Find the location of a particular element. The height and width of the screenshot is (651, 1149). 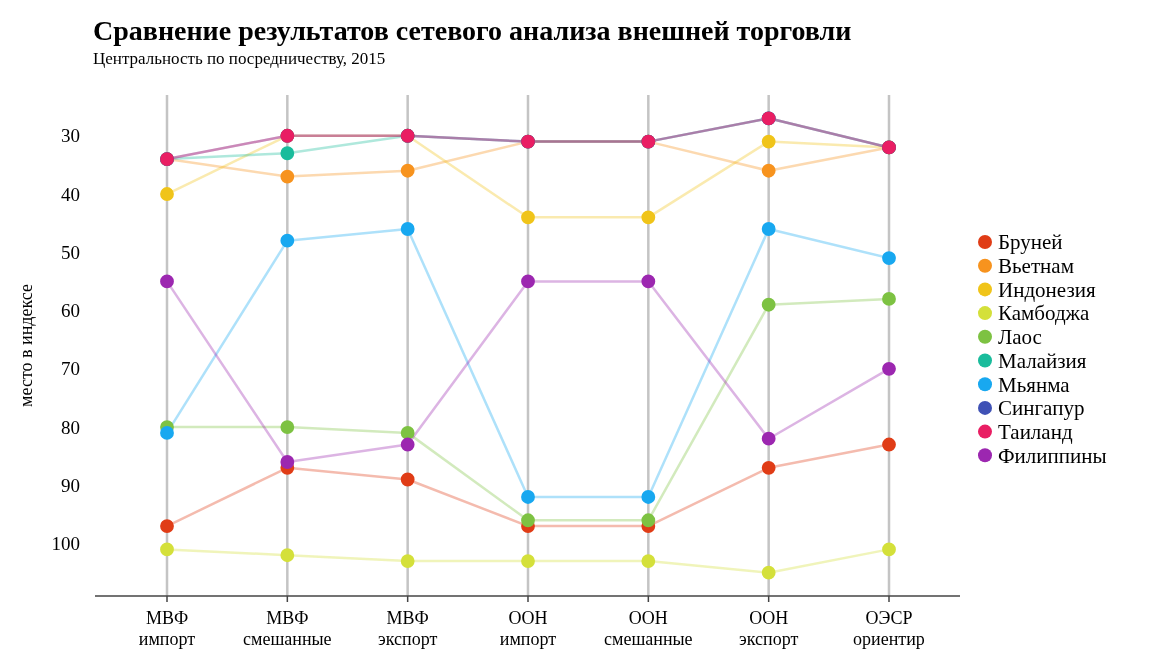

legend-label: Таиланд is located at coordinates (1035, 431).